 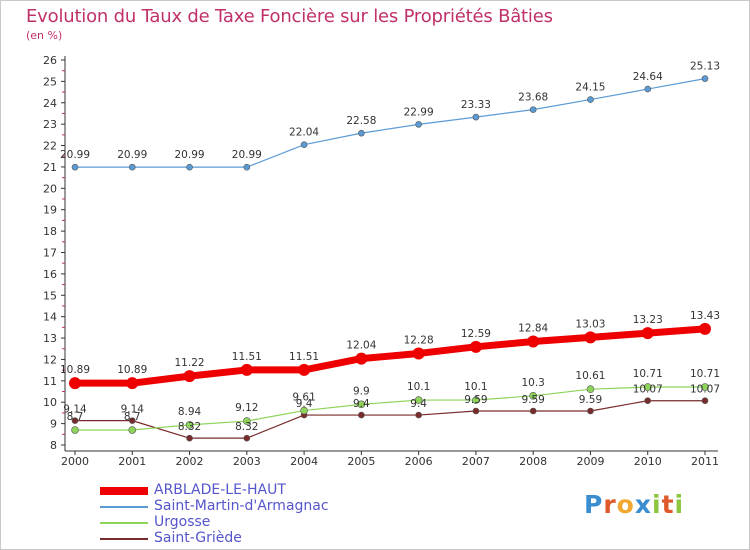 What do you see at coordinates (182, 522) in the screenshot?
I see `legend-label-urgosse: Urgosse` at bounding box center [182, 522].